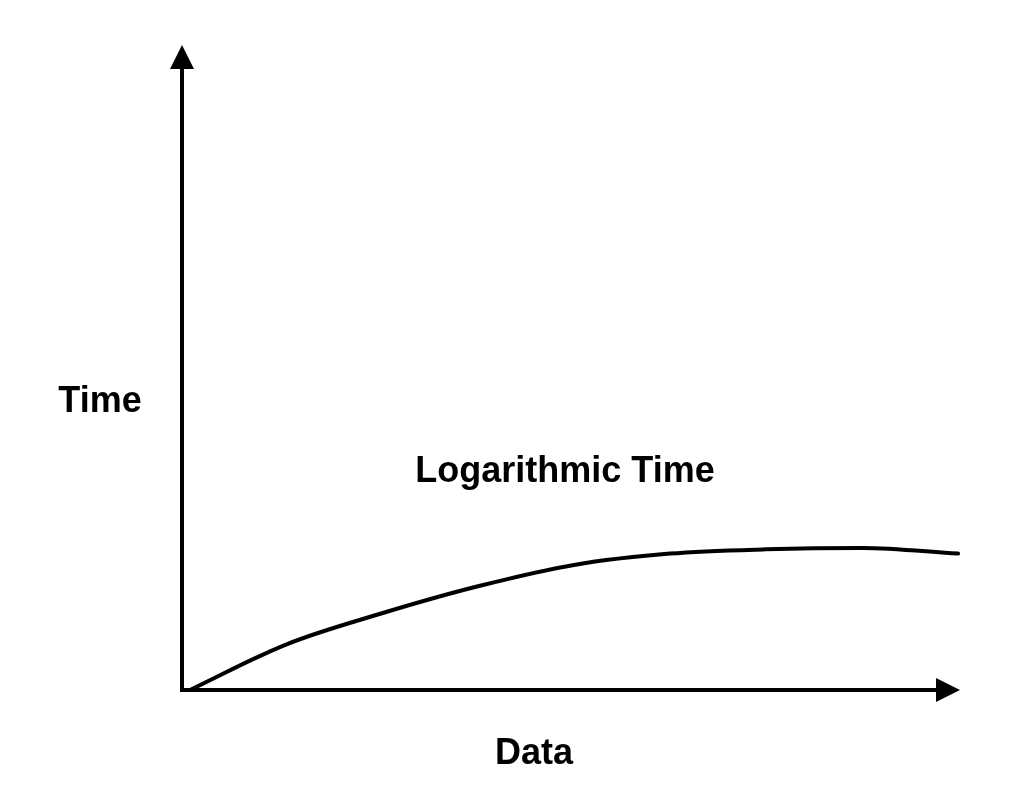 This screenshot has height=798, width=1012. Describe the element at coordinates (100, 399) in the screenshot. I see `y-axis-title: Time` at that location.